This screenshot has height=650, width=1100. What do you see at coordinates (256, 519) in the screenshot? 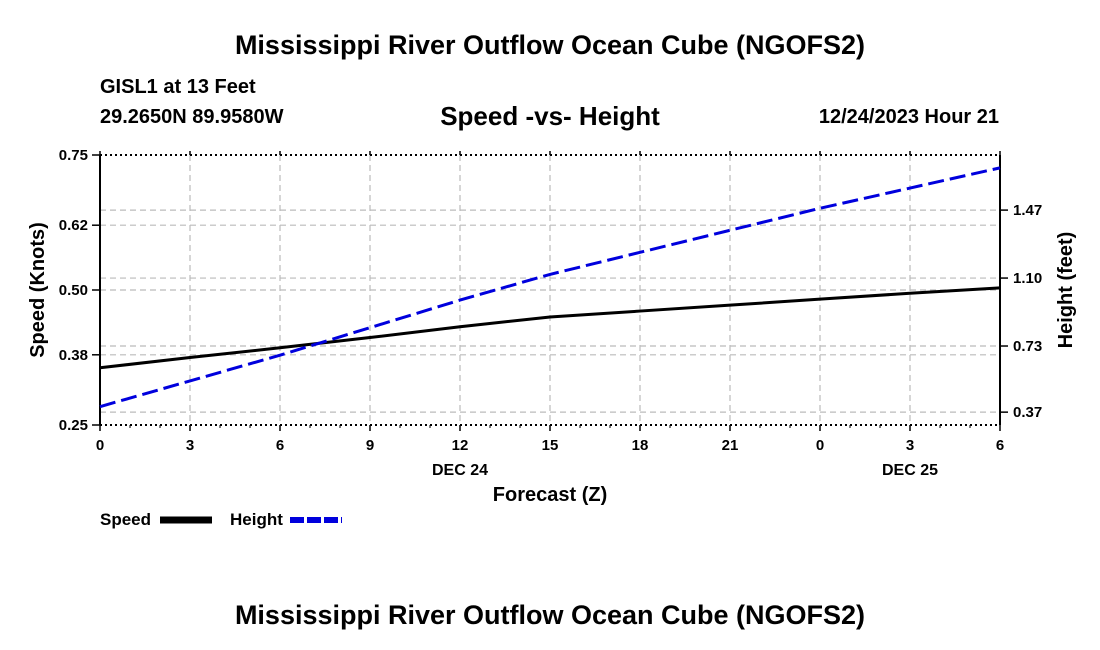
I see `legend-height-label: Height` at bounding box center [256, 519].